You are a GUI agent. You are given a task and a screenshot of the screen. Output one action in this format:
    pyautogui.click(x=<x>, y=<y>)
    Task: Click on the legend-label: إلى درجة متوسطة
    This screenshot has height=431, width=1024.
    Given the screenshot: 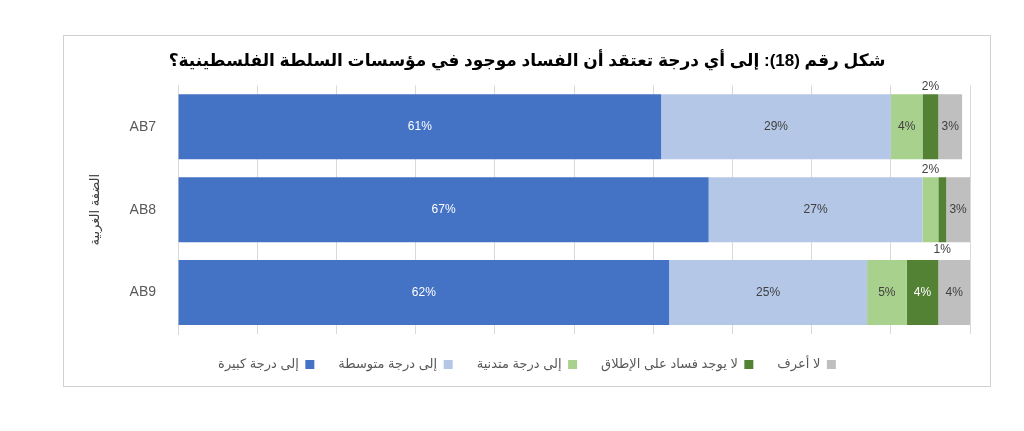 What is the action you would take?
    pyautogui.click(x=388, y=364)
    